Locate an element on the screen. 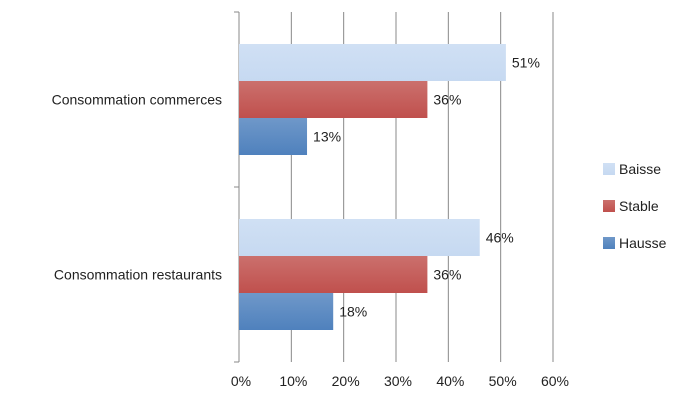 Image resolution: width=676 pixels, height=398 pixels. x-tick-label: 30% is located at coordinates (398, 381).